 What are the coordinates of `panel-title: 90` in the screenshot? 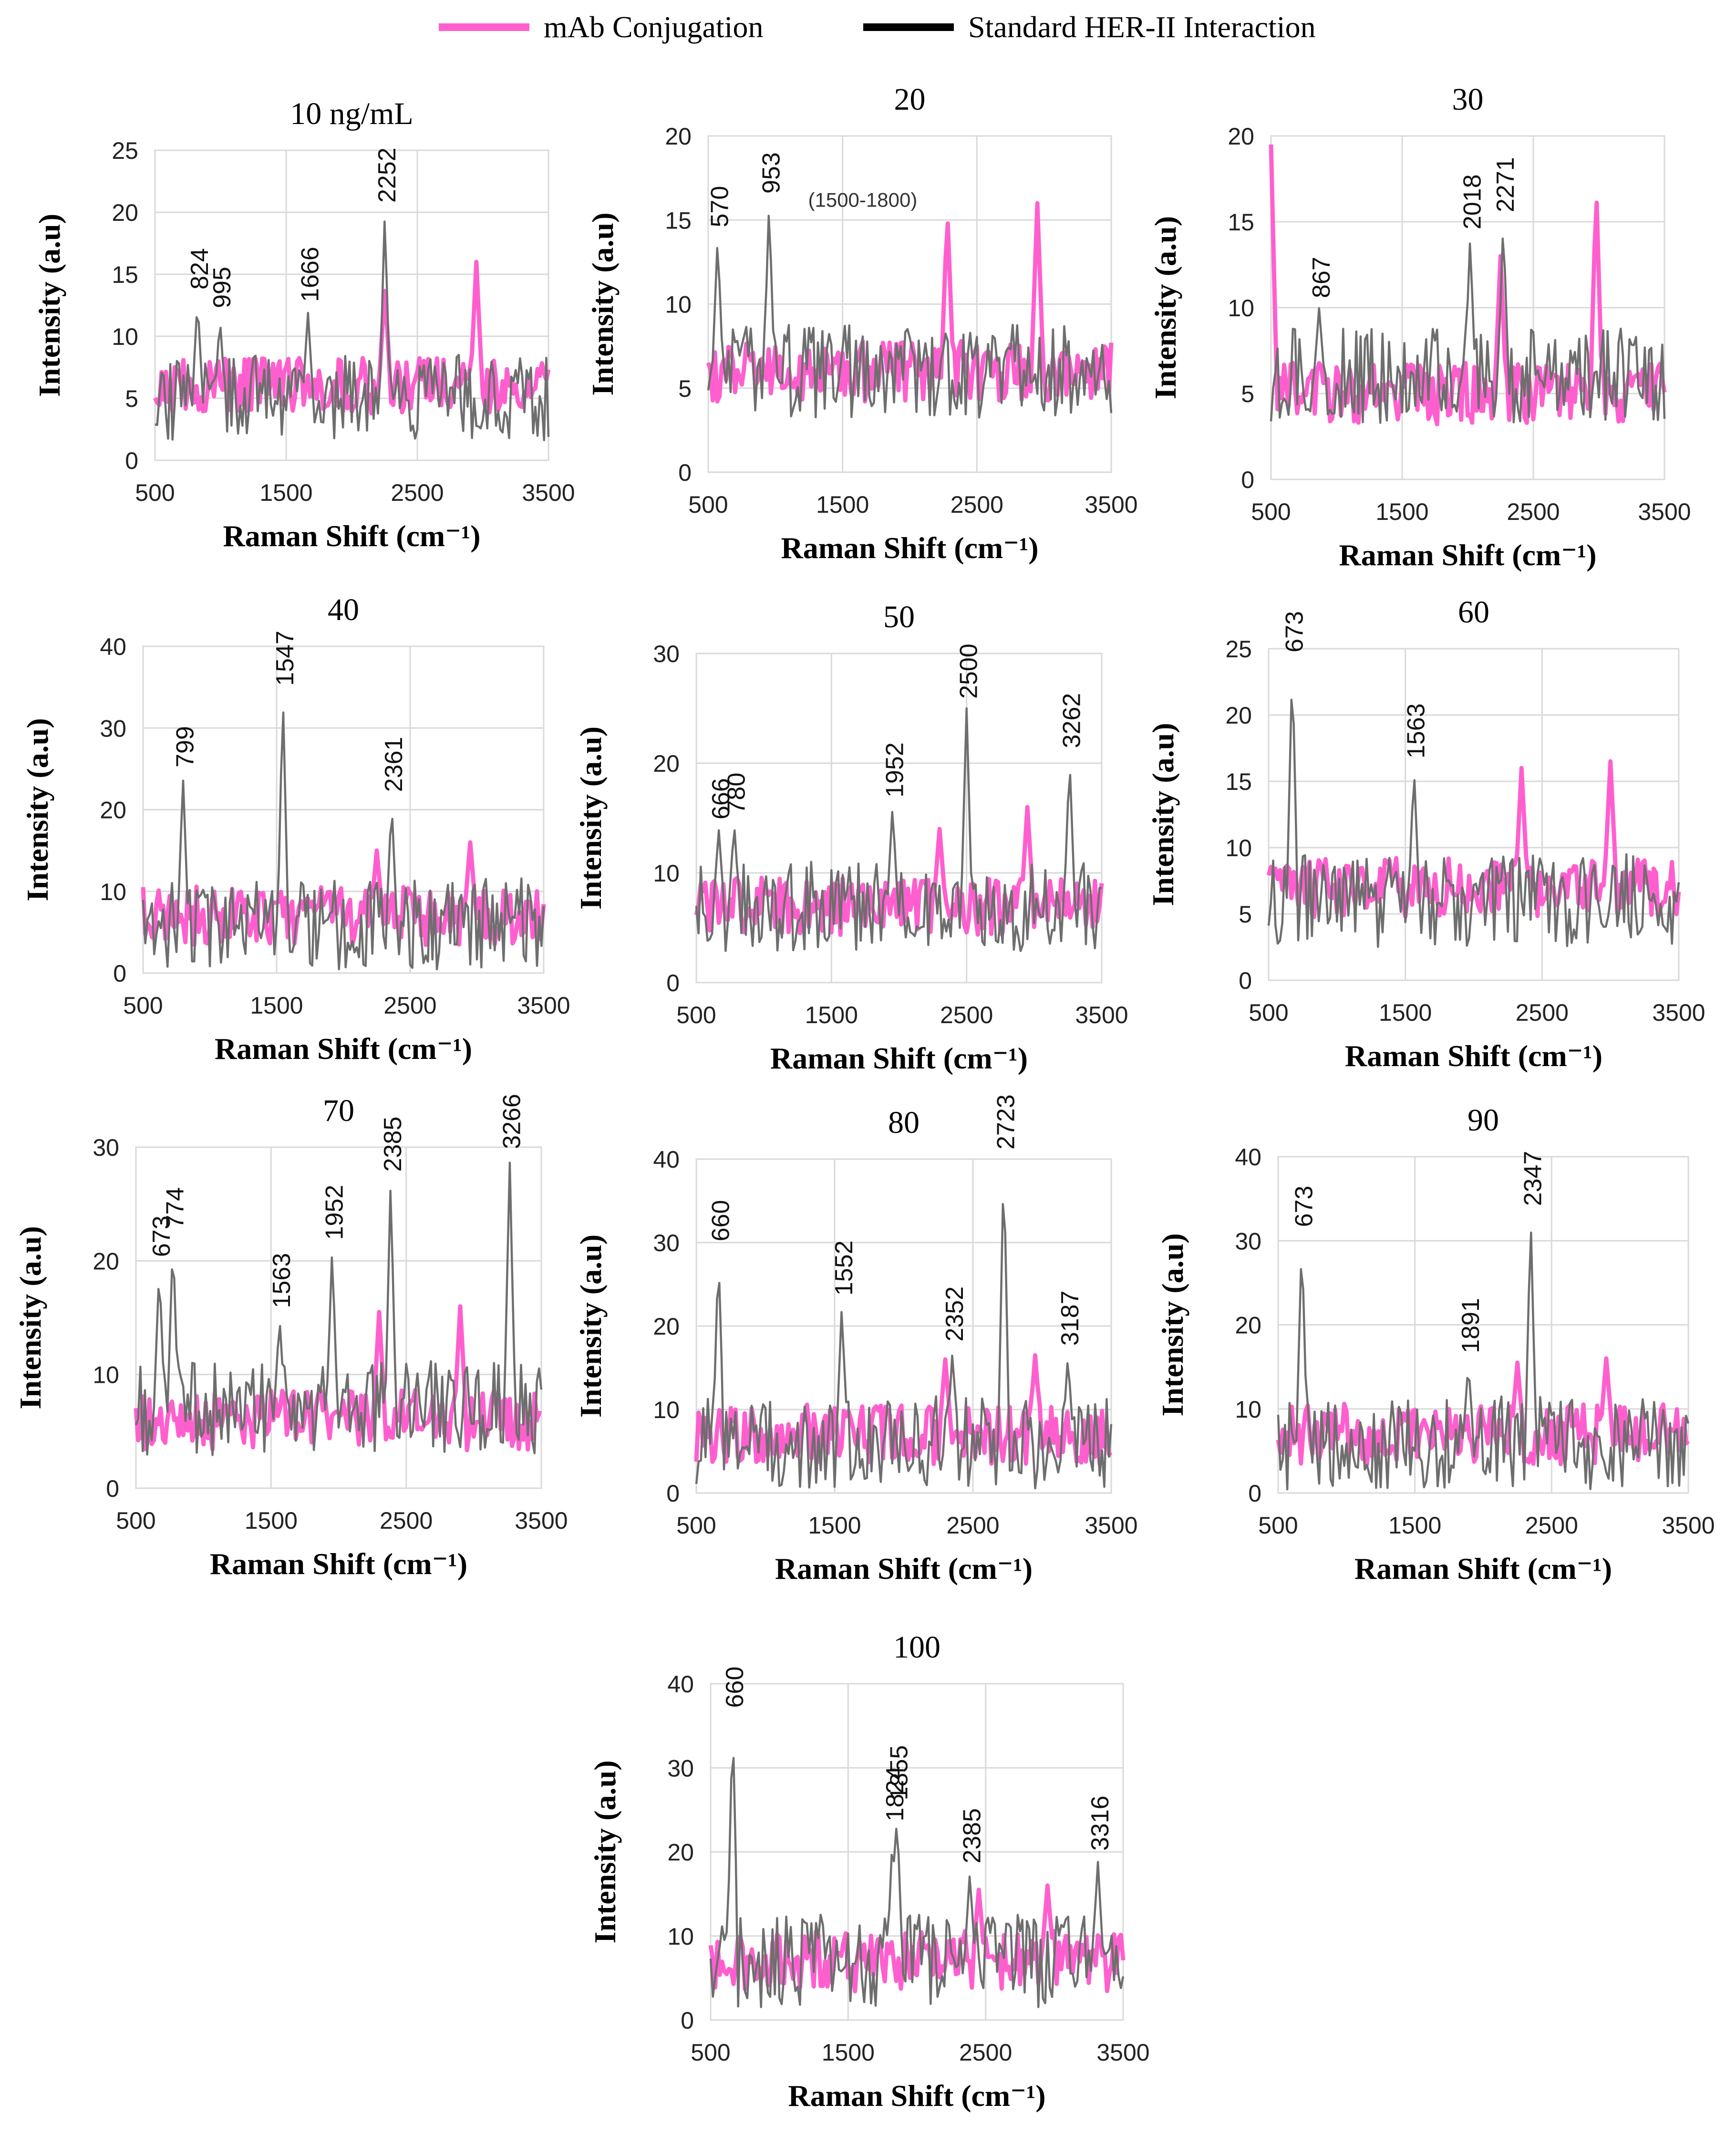 It's located at (1483, 1121).